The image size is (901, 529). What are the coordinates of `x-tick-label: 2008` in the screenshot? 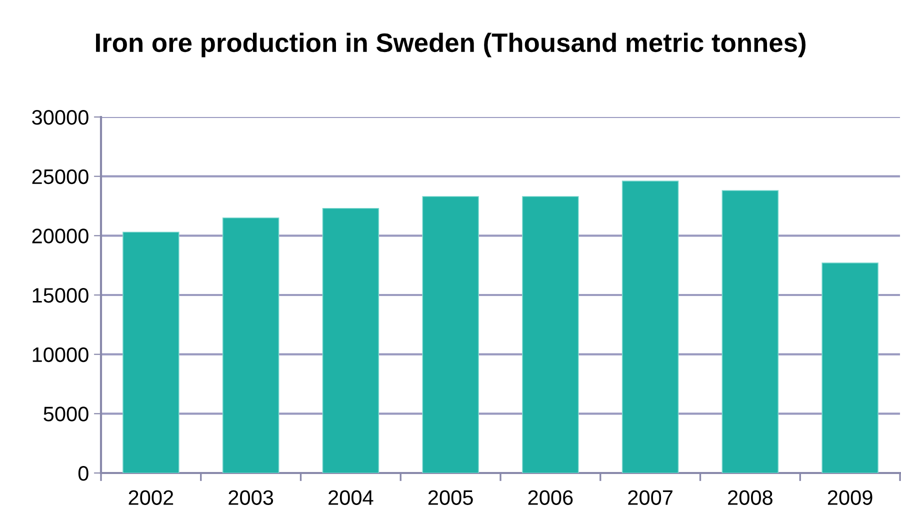 It's located at (750, 497).